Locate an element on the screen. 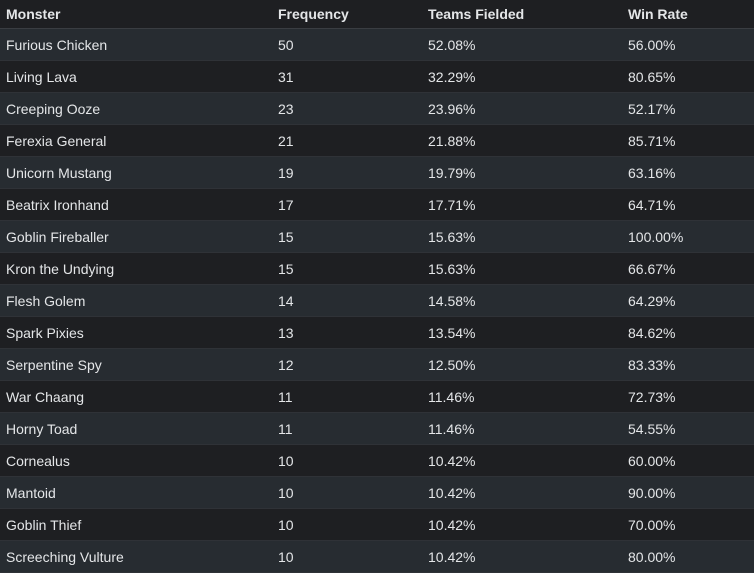 The height and width of the screenshot is (573, 754). table-cell: 50 is located at coordinates (347, 44).